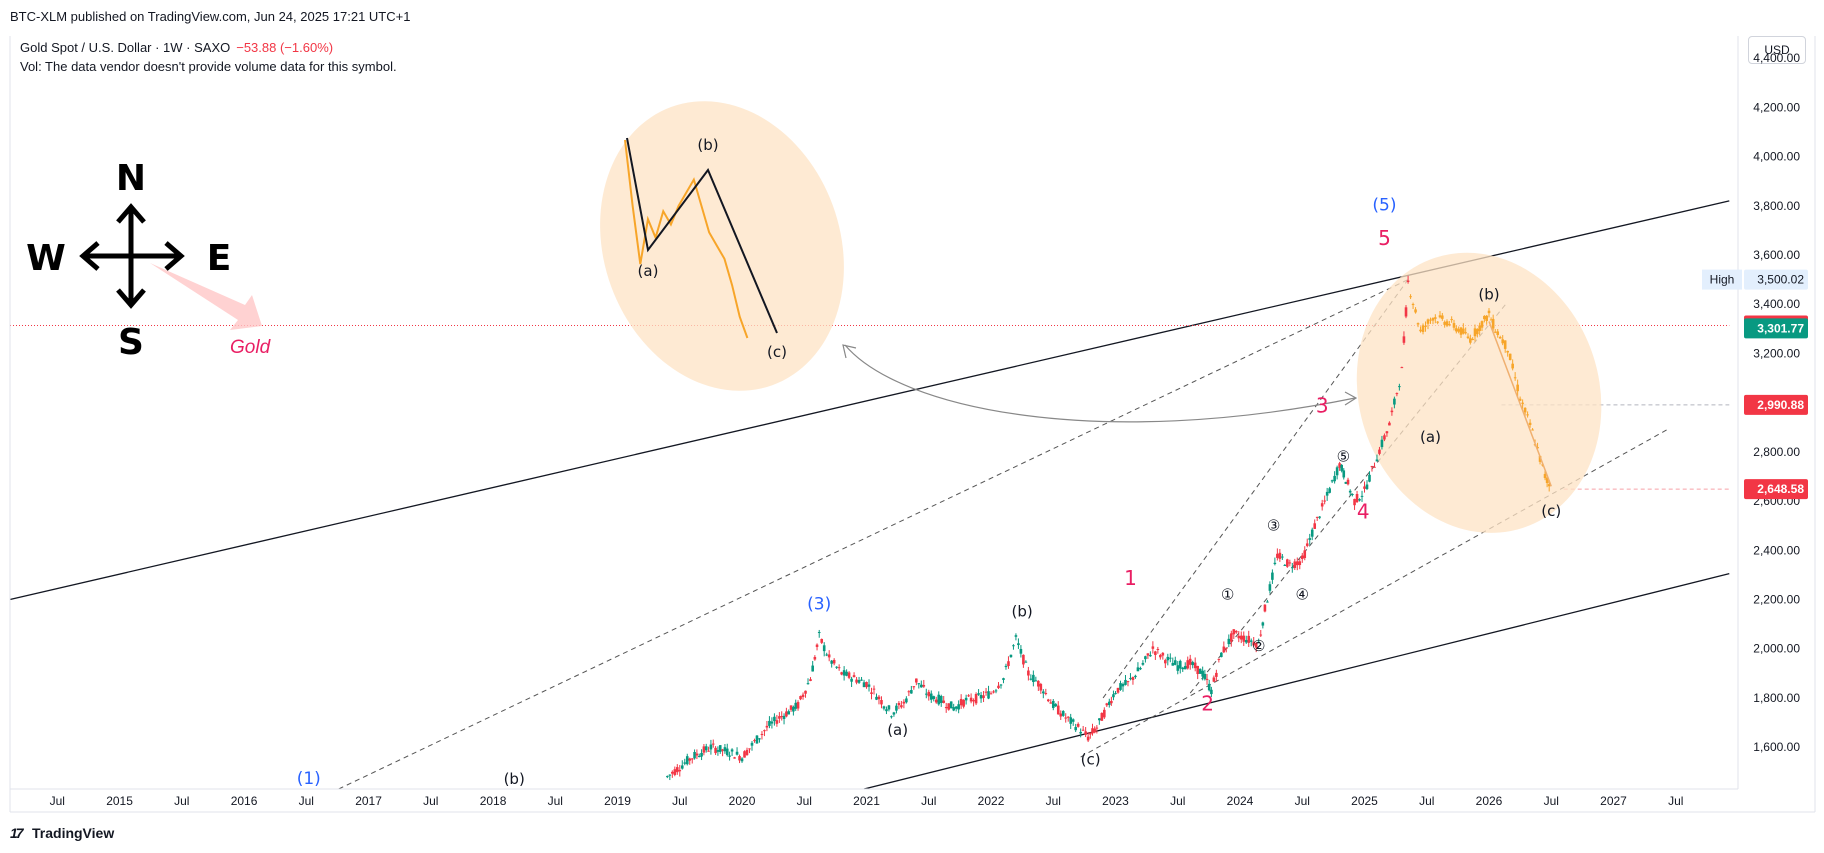  What do you see at coordinates (1091, 759) in the screenshot?
I see `wave-label: (c)` at bounding box center [1091, 759].